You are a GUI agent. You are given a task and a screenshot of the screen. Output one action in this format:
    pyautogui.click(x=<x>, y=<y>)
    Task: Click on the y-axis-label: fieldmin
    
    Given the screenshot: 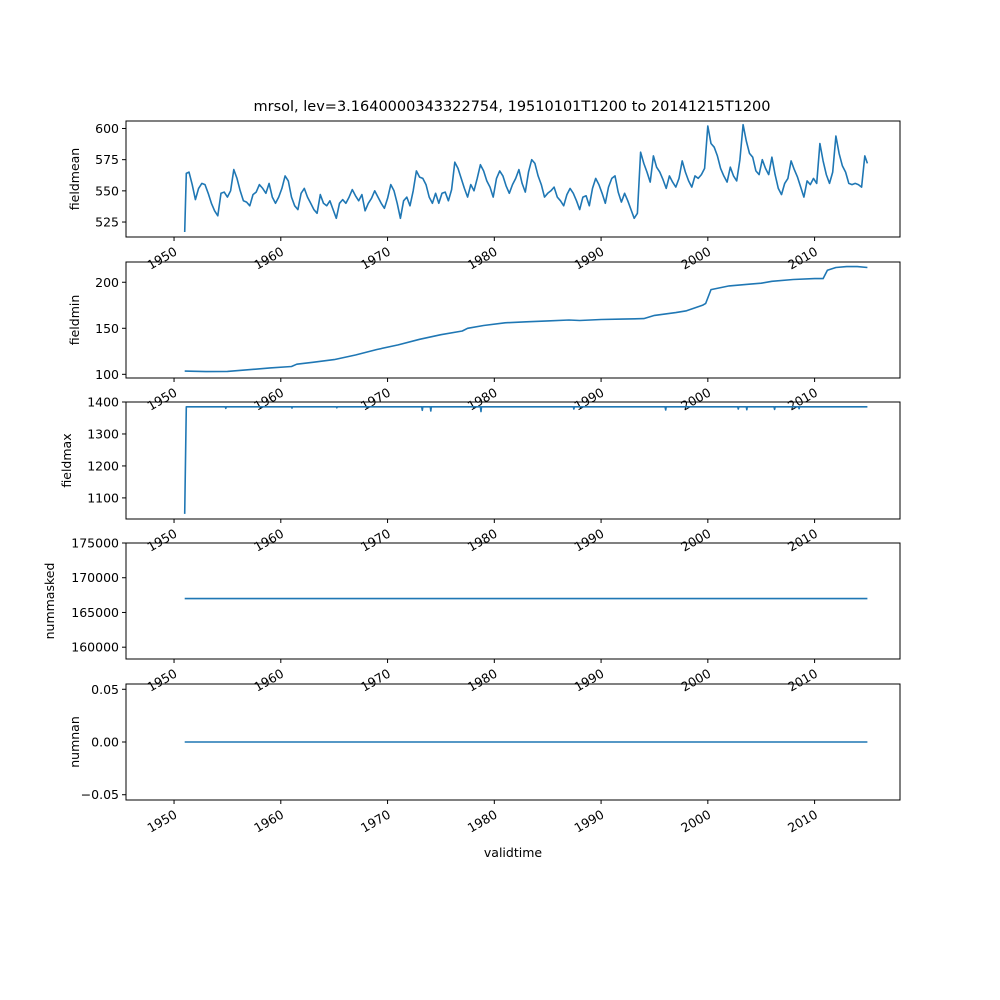 What is the action you would take?
    pyautogui.click(x=74, y=320)
    